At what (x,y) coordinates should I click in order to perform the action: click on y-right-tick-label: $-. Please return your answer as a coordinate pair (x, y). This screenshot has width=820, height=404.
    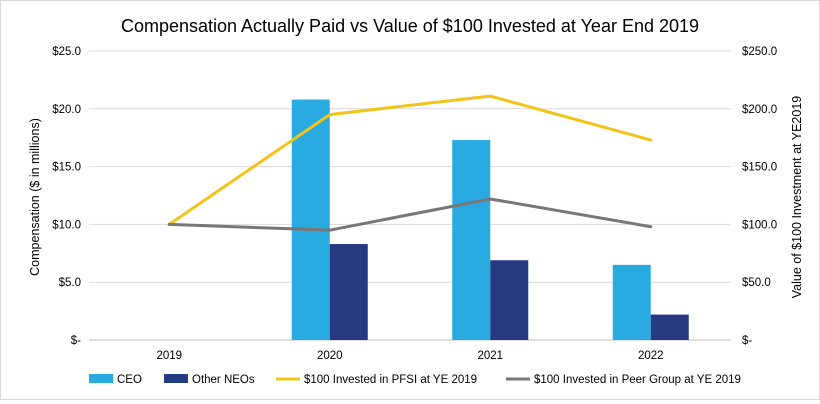
    Looking at the image, I should click on (747, 341).